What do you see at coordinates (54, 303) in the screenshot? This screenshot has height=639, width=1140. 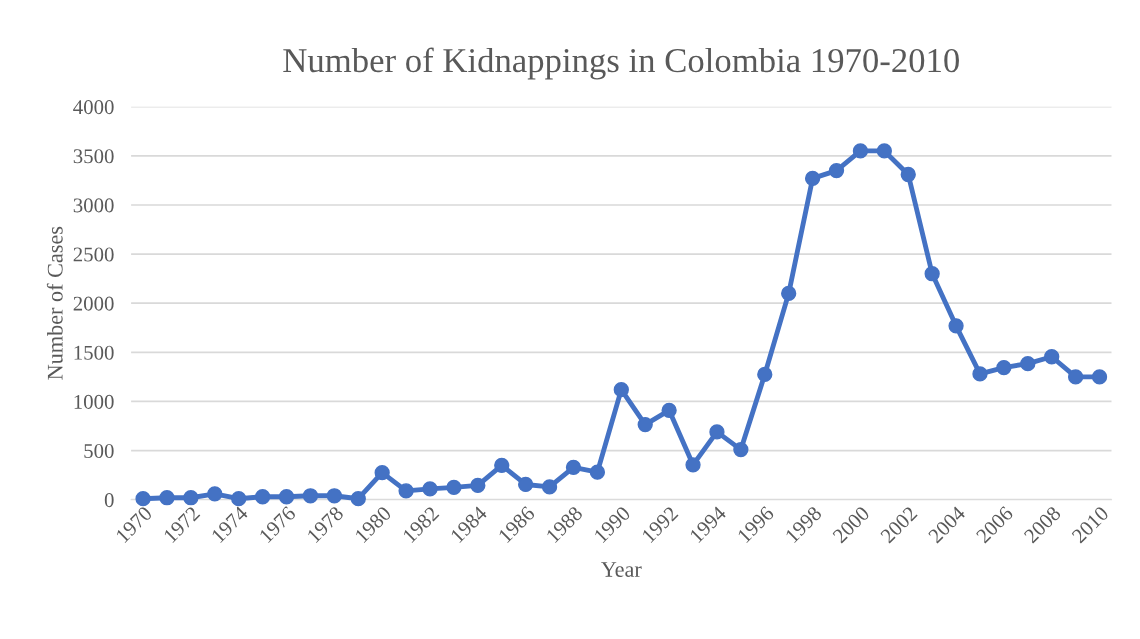 I see `y-axis-title: Number of Cases` at bounding box center [54, 303].